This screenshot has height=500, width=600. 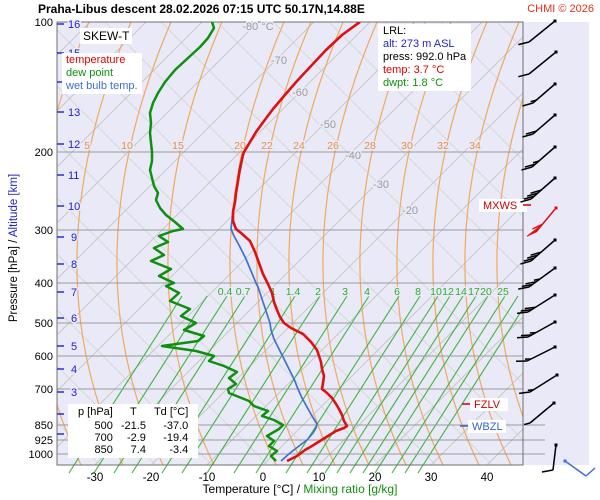 What do you see at coordinates (133, 438) in the screenshot?
I see `table-row: 700 -2.9 -19.4` at bounding box center [133, 438].